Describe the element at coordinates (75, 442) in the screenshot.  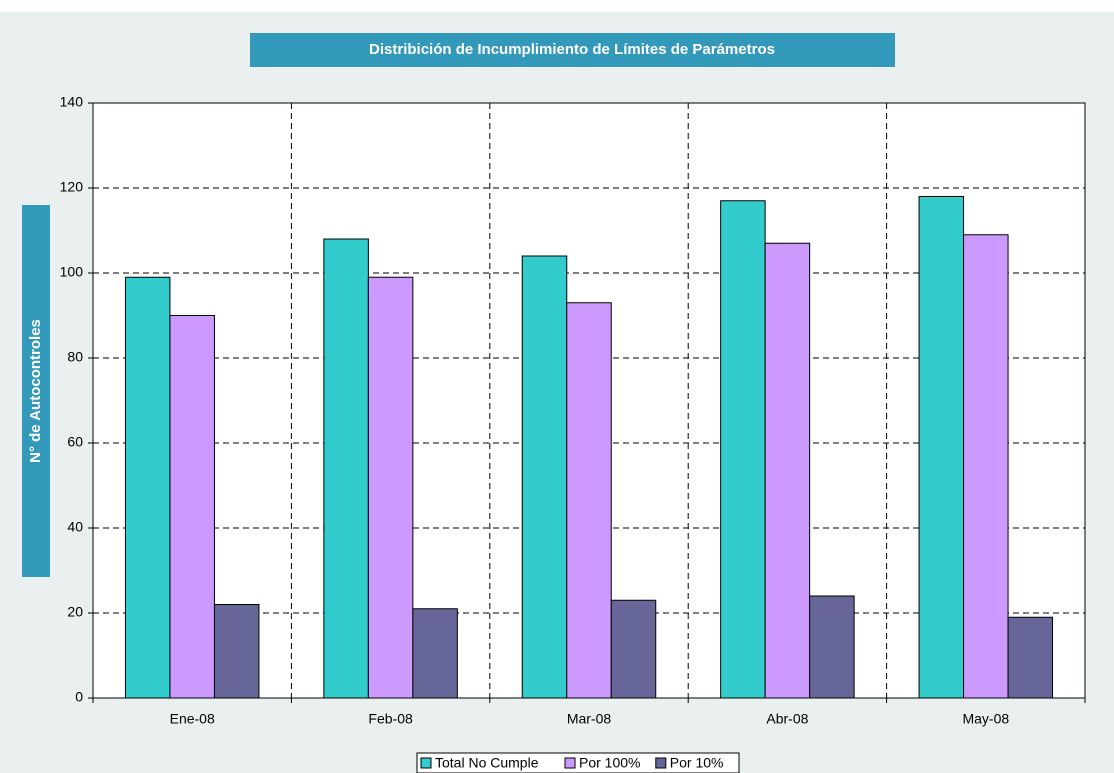
I see `y-tick-label: 60` at that location.